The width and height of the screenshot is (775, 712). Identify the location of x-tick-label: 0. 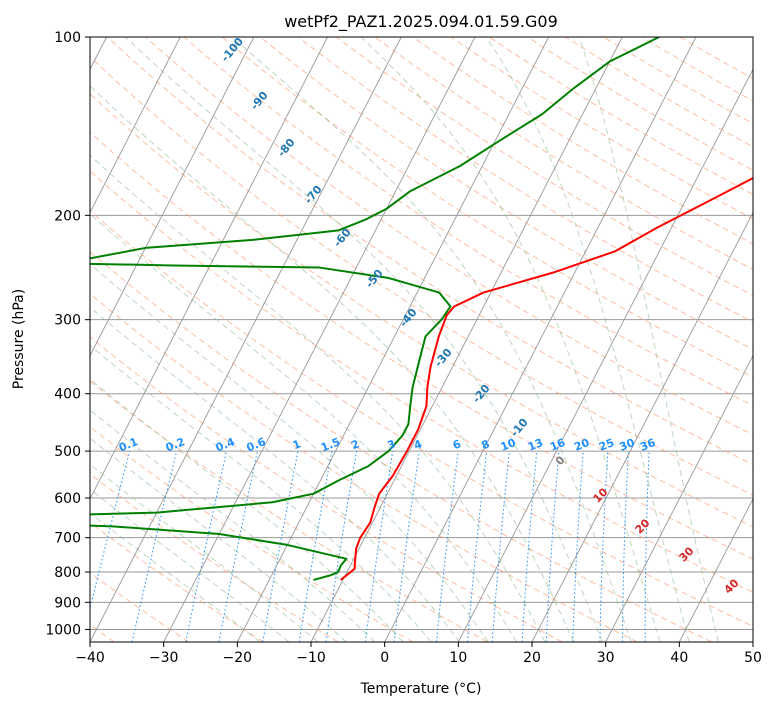
(384, 658).